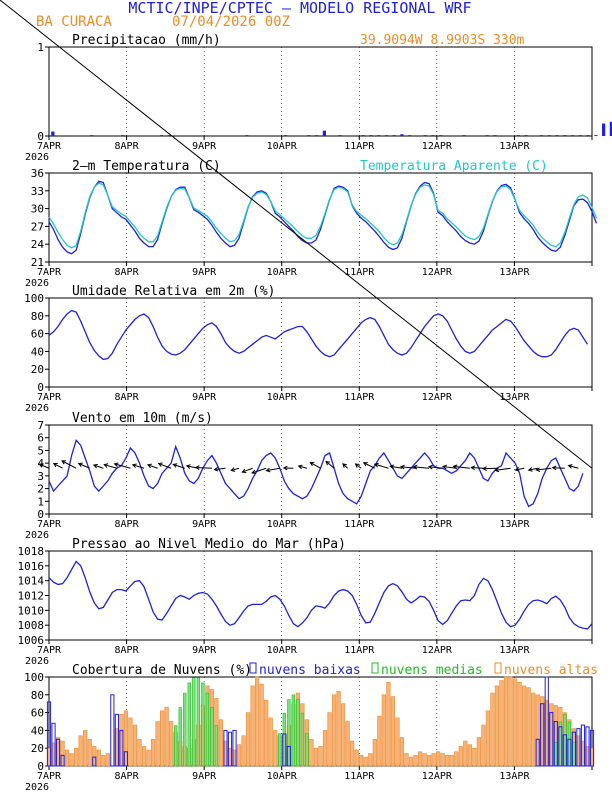 Image resolution: width=612 pixels, height=792 pixels. Describe the element at coordinates (31, 640) in the screenshot. I see `y-tick-label: 1006` at that location.